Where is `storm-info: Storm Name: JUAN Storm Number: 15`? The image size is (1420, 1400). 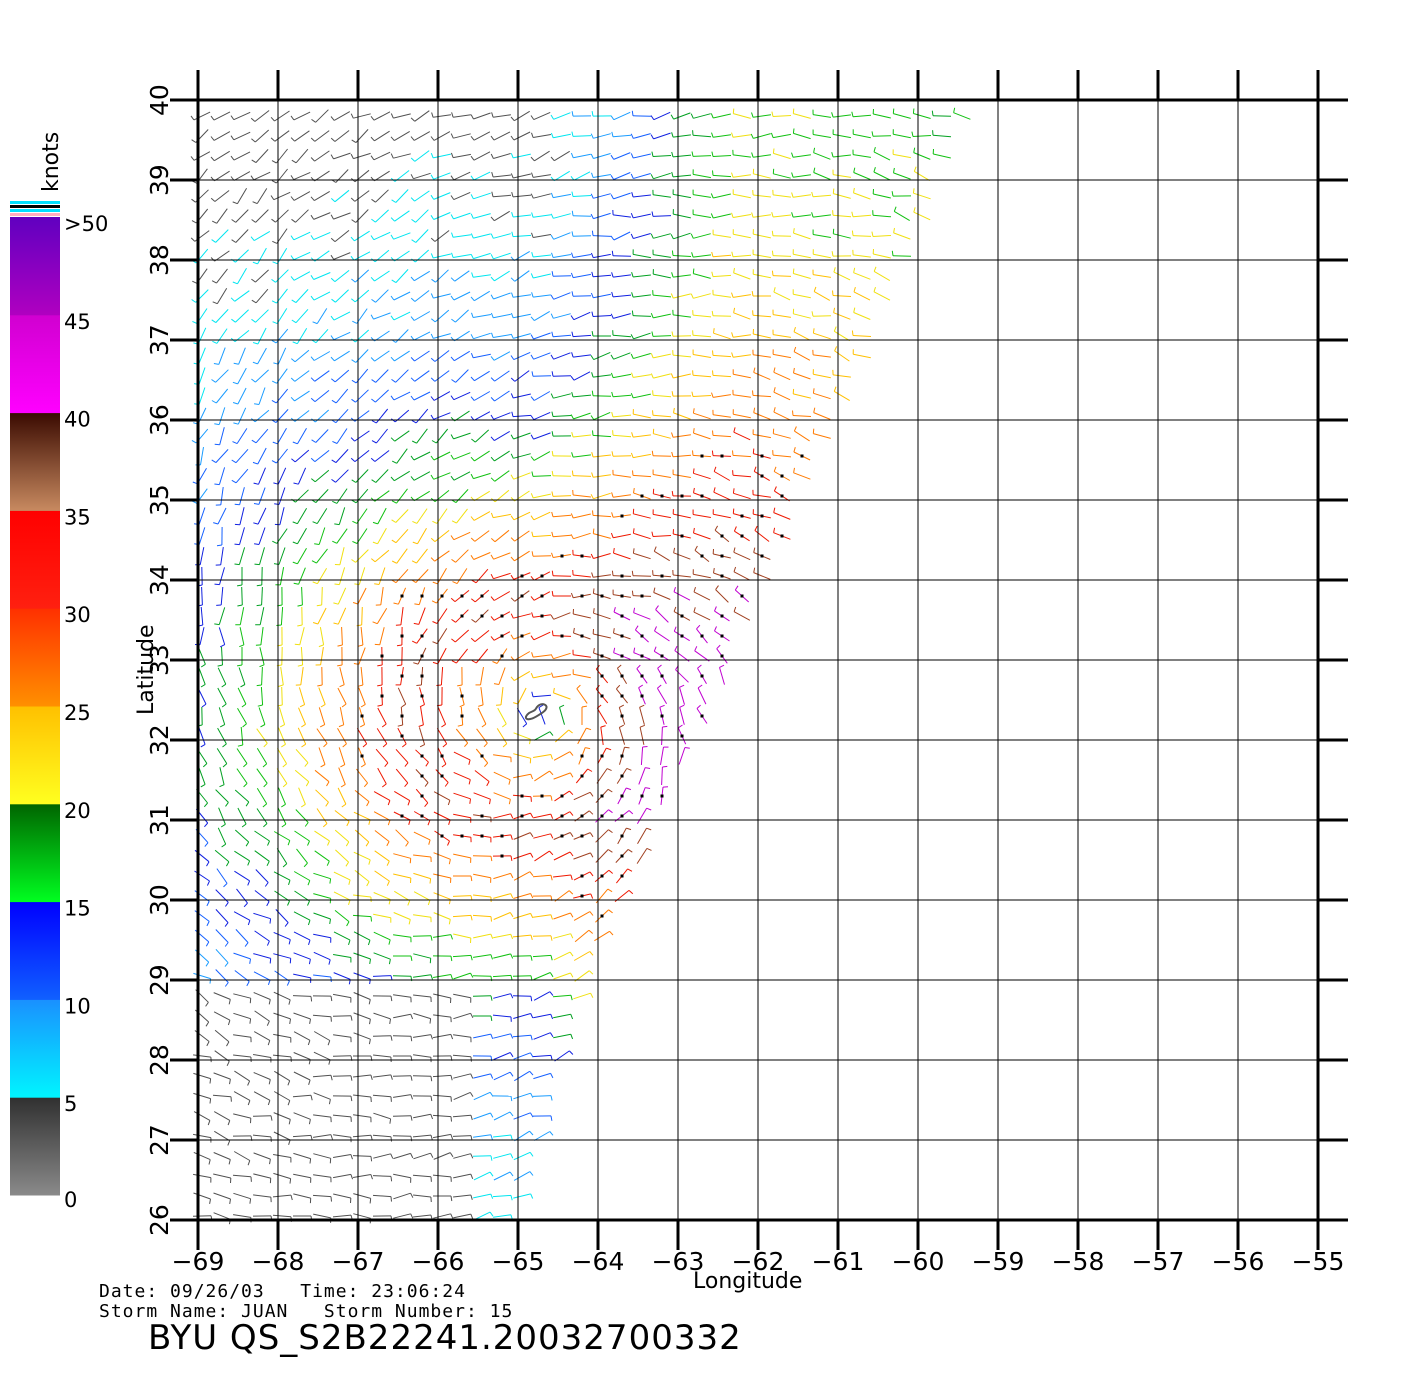 storm-info: Storm Name: JUAN Storm Number: 15 is located at coordinates (306, 1311).